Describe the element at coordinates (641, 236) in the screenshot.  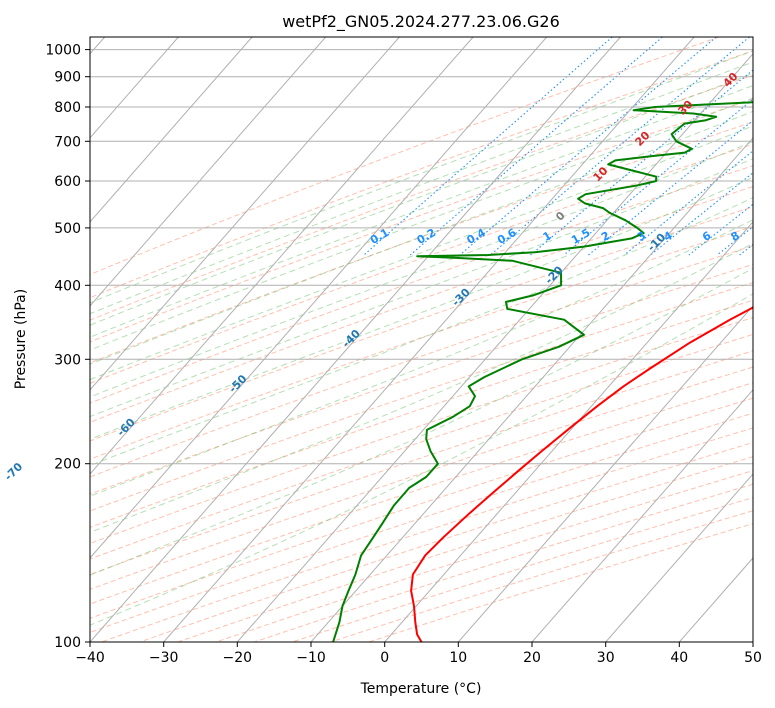
I see `mixing-ratio-label: 3` at that location.